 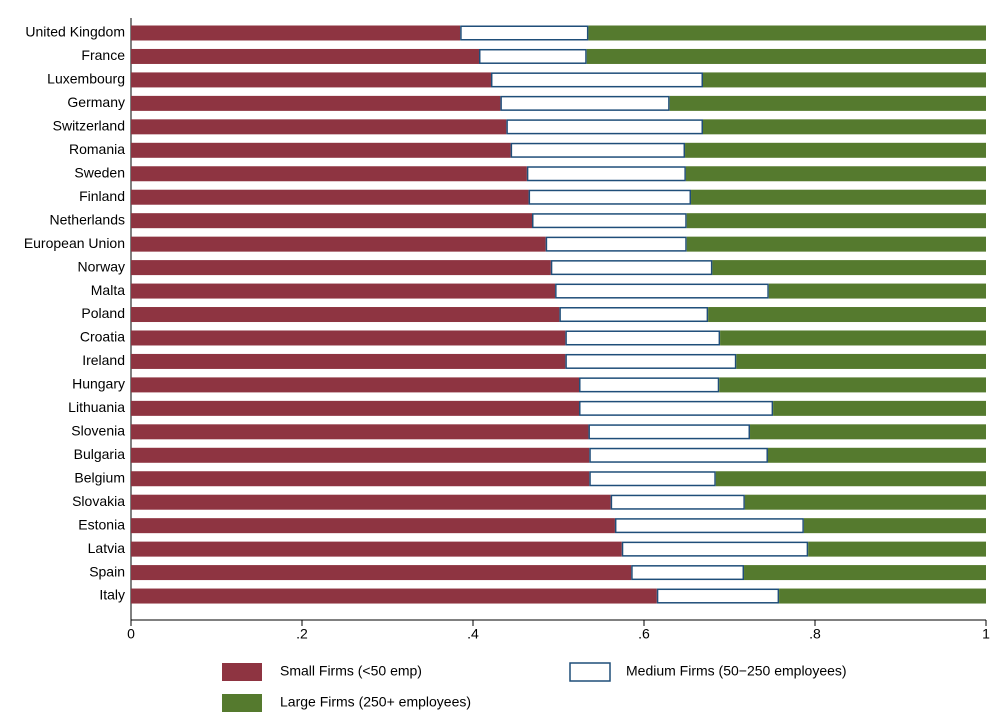 I want to click on y-tick-label: Italy, so click(x=112, y=595).